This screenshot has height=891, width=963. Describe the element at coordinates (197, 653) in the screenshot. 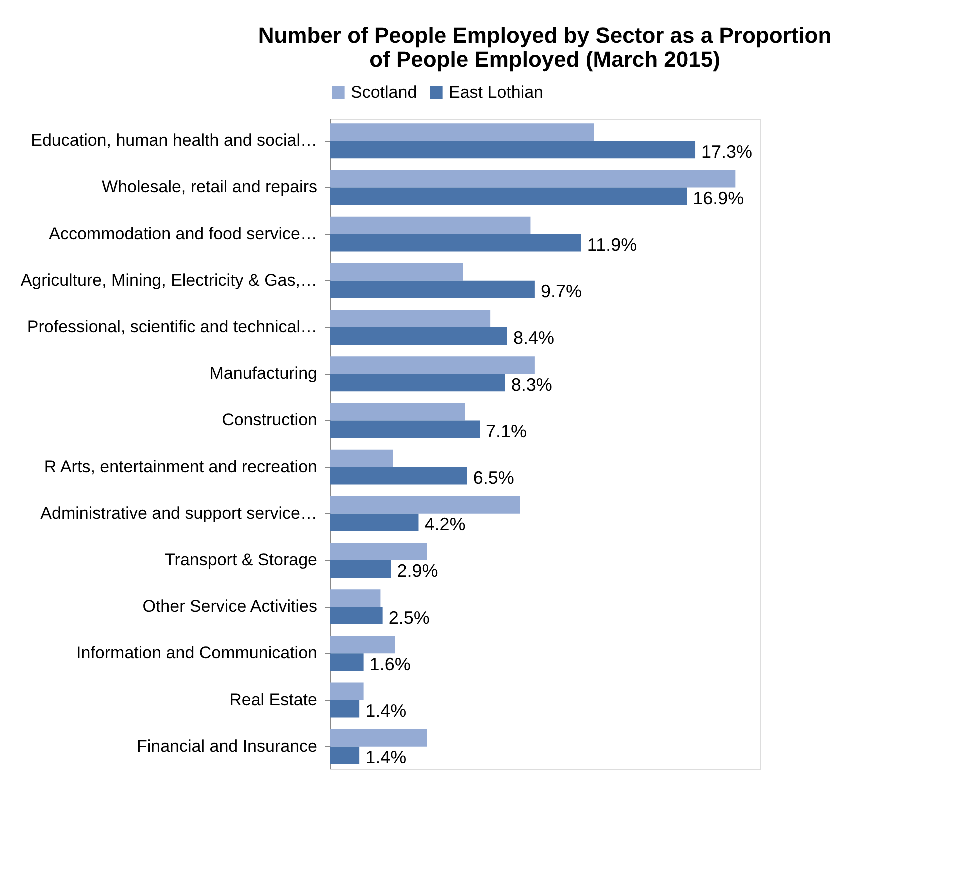

I see `y-tick-label: Information and Communication` at that location.